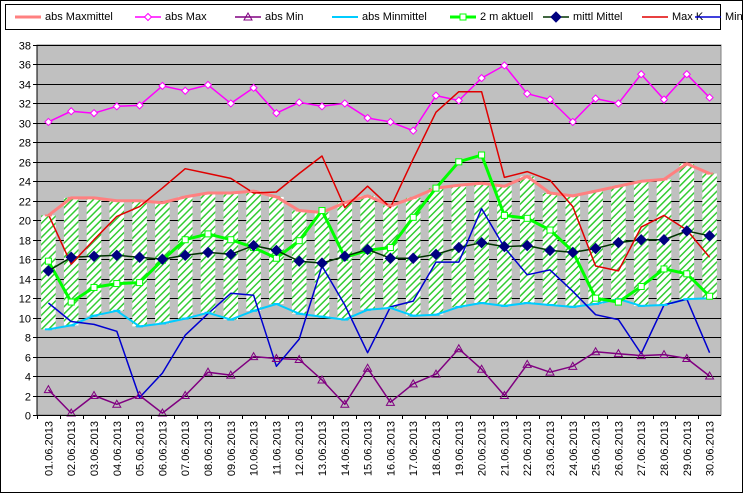 Image resolution: width=743 pixels, height=493 pixels. Describe the element at coordinates (255, 448) in the screenshot. I see `x-tick-label: 10.06.2013` at that location.